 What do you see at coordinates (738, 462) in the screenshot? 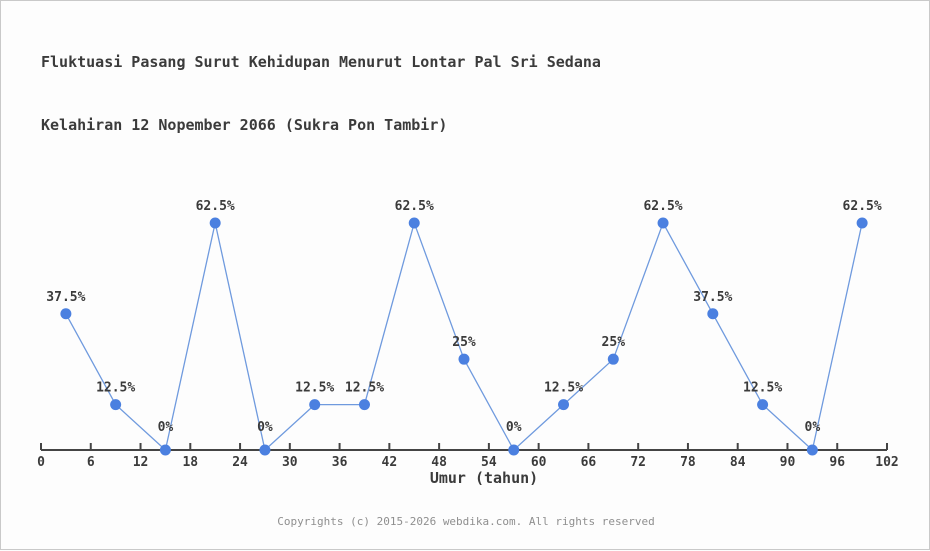
I see `axis-tick-label: 84` at bounding box center [738, 462].